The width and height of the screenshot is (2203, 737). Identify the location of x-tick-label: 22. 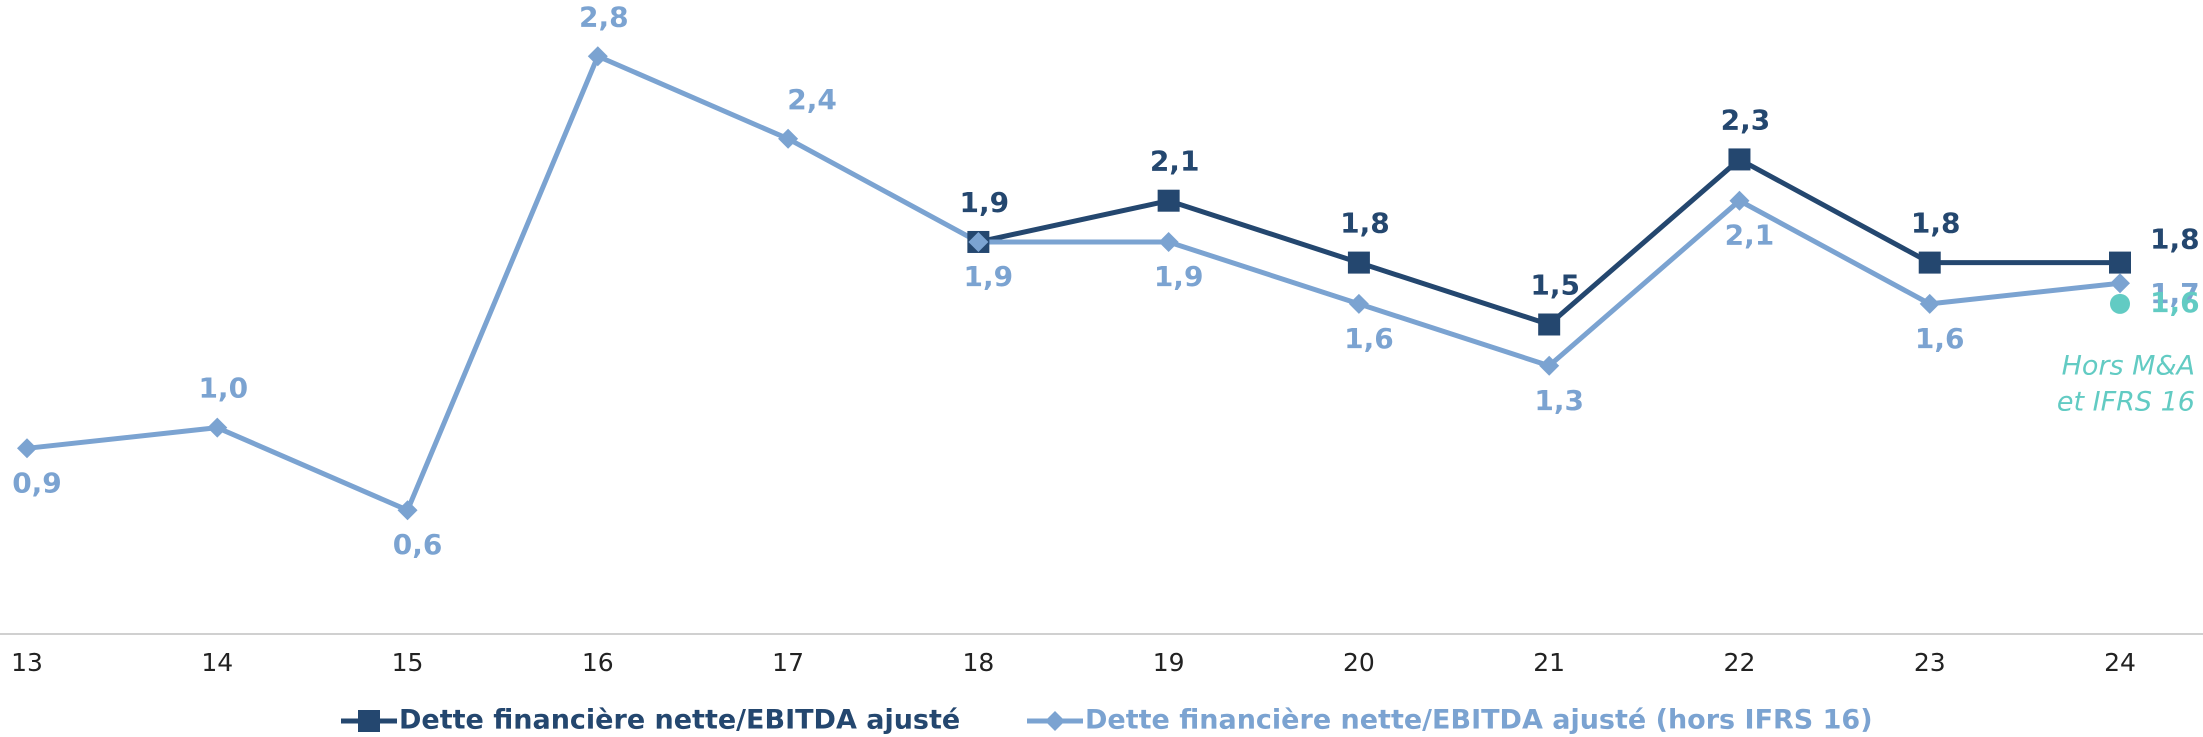
(1740, 662).